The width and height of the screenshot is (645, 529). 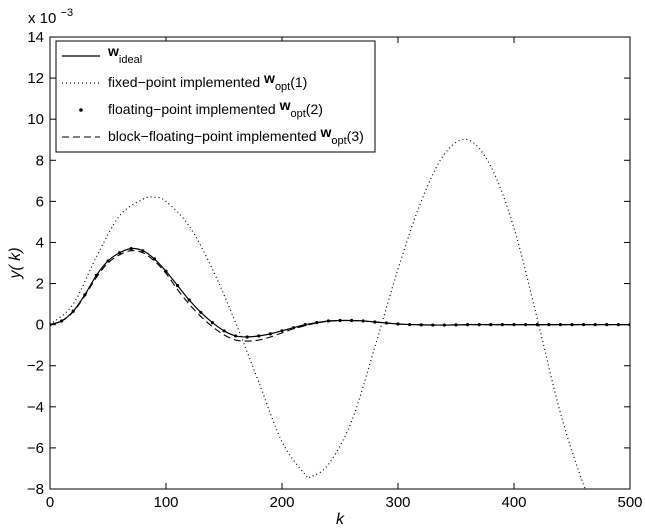 What do you see at coordinates (35, 119) in the screenshot?
I see `y-tick-label: 10` at bounding box center [35, 119].